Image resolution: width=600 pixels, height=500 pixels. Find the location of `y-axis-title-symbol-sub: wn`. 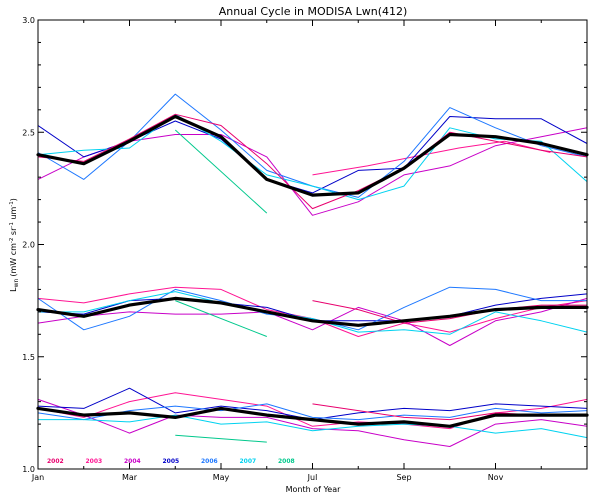

y-axis-title-symbol-sub: wn is located at coordinates (16, 282).